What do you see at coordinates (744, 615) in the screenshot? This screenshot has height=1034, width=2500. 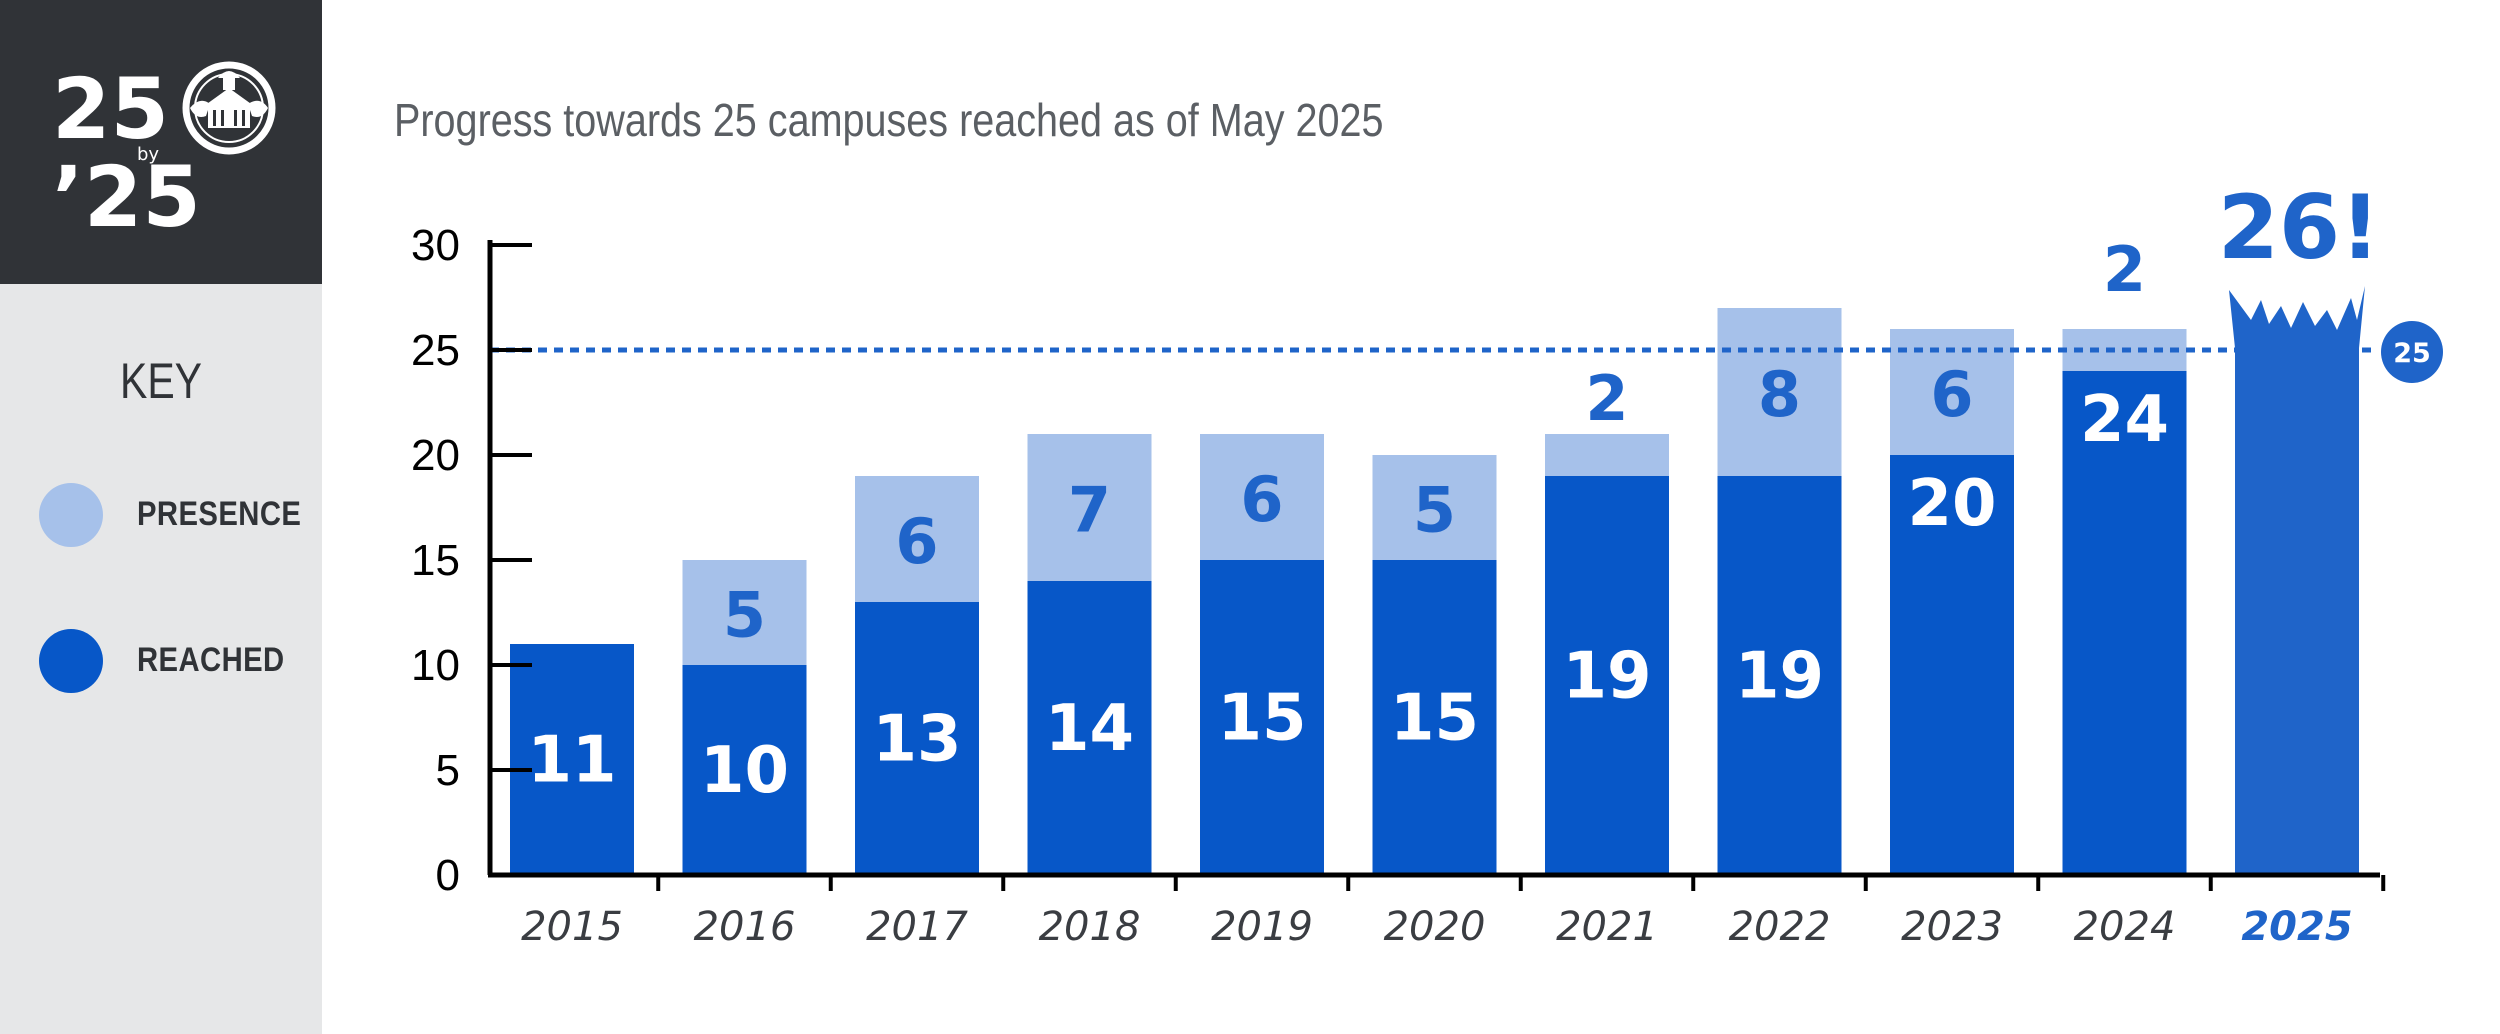 I see `presence-value-label-2016: 5` at bounding box center [744, 615].